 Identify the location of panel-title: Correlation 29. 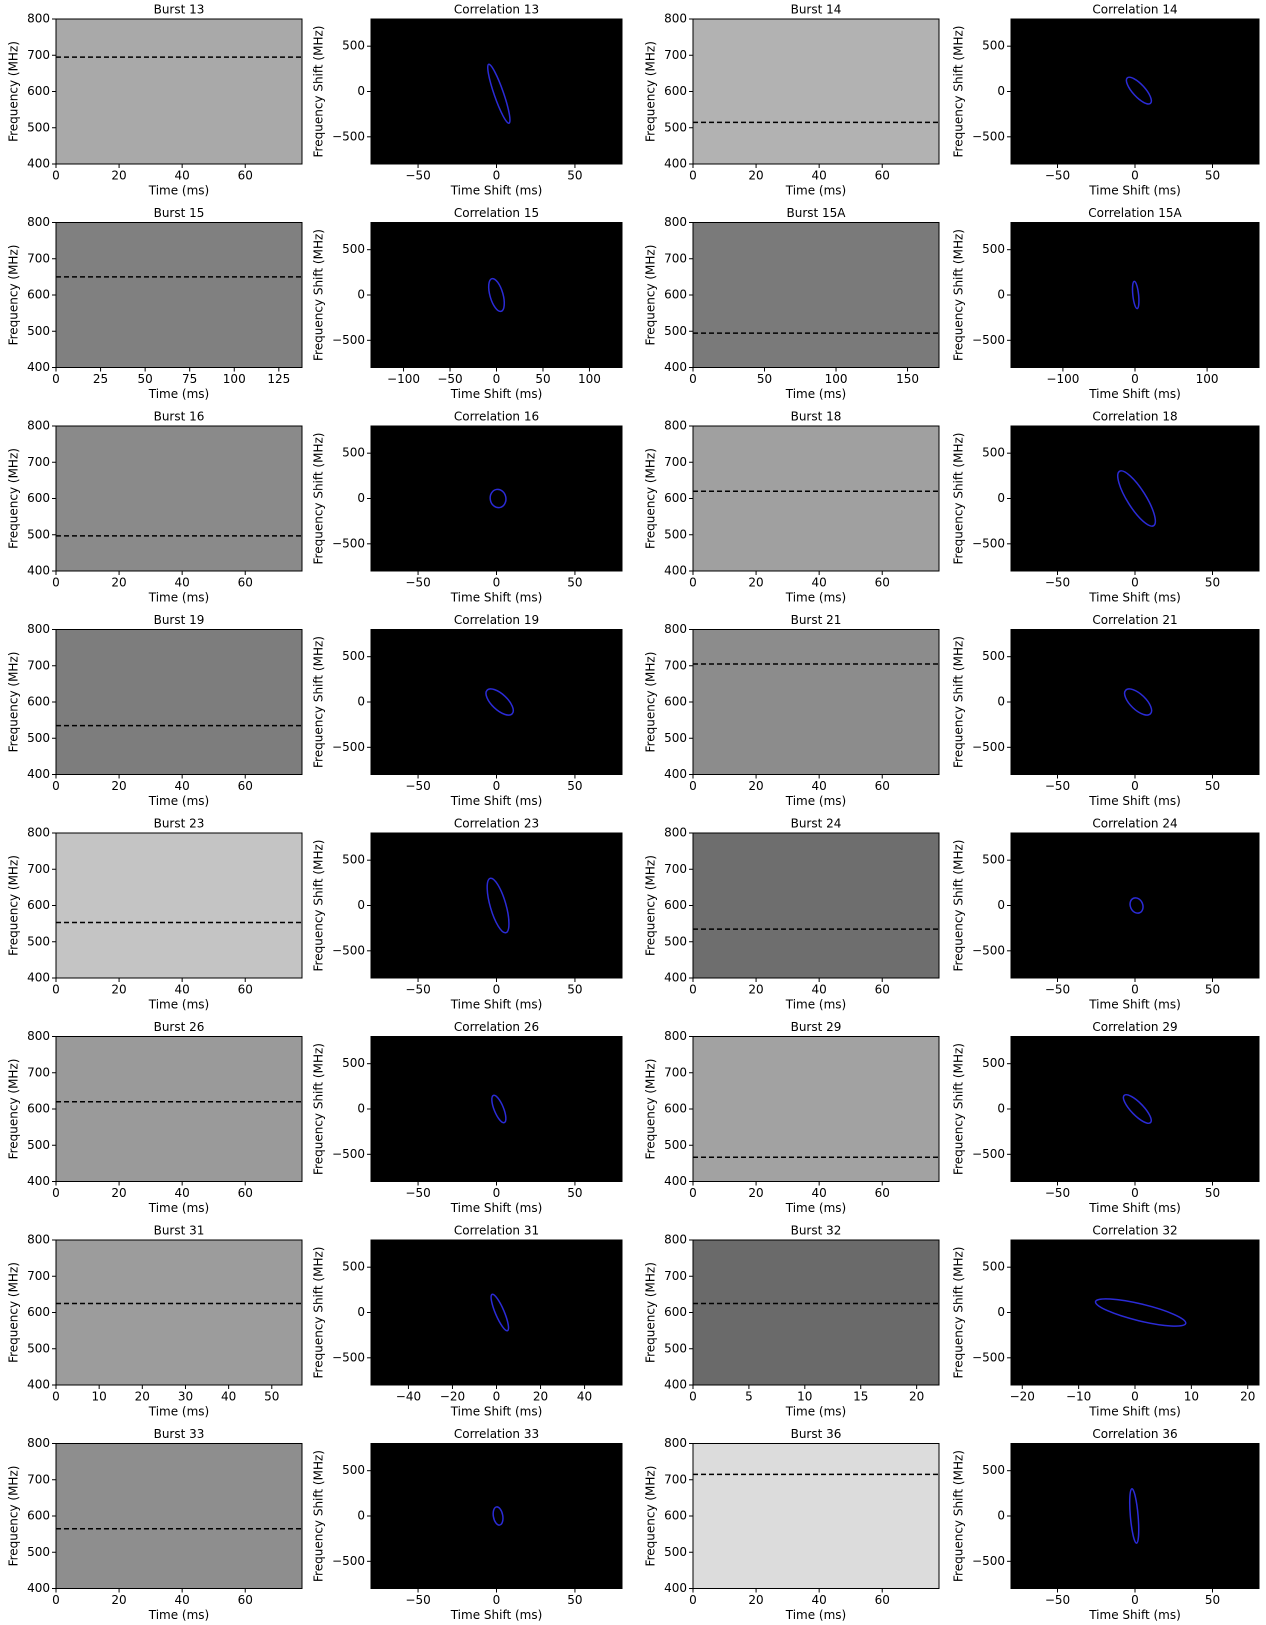
(1134, 1027).